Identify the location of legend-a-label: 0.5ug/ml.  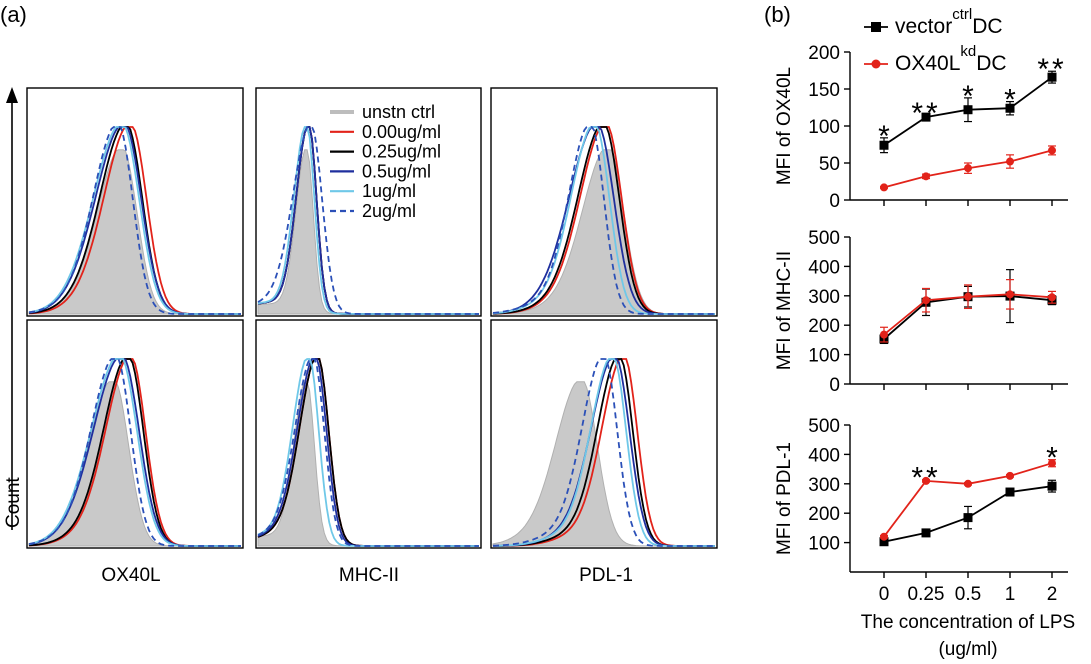
(396, 171).